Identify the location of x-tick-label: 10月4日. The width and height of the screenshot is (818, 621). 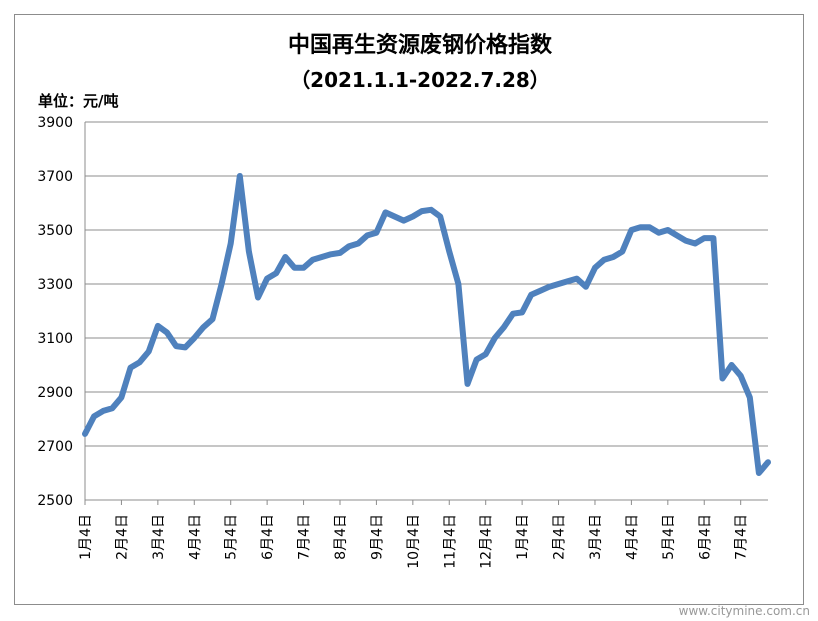
(414, 541).